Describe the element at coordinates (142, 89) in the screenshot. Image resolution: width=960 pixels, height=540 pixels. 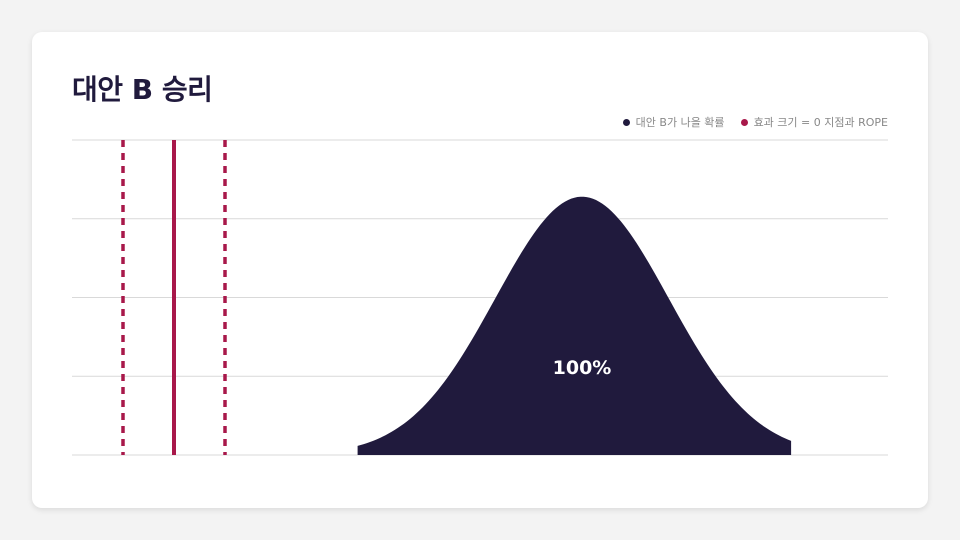
I see `chart-title: 대안 B 승리` at that location.